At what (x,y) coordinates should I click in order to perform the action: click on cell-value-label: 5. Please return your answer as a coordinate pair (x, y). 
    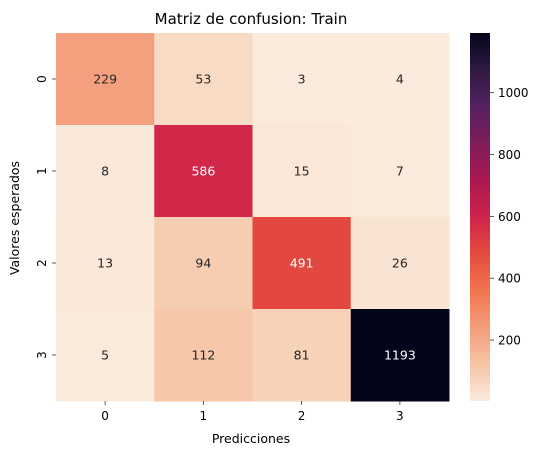
    Looking at the image, I should click on (105, 355).